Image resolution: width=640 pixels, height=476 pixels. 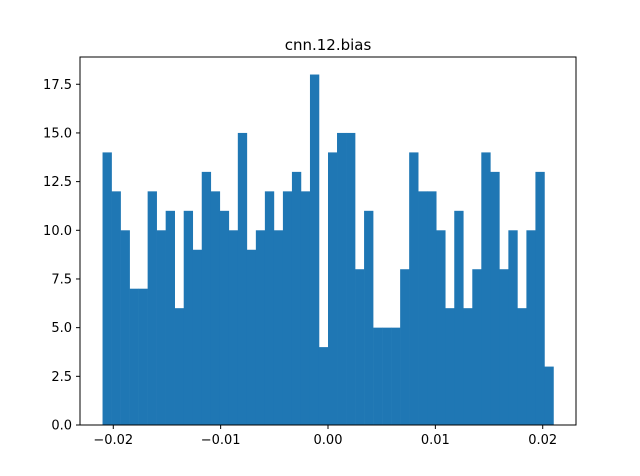 What do you see at coordinates (61, 279) in the screenshot?
I see `y-tick-label: 7.5` at bounding box center [61, 279].